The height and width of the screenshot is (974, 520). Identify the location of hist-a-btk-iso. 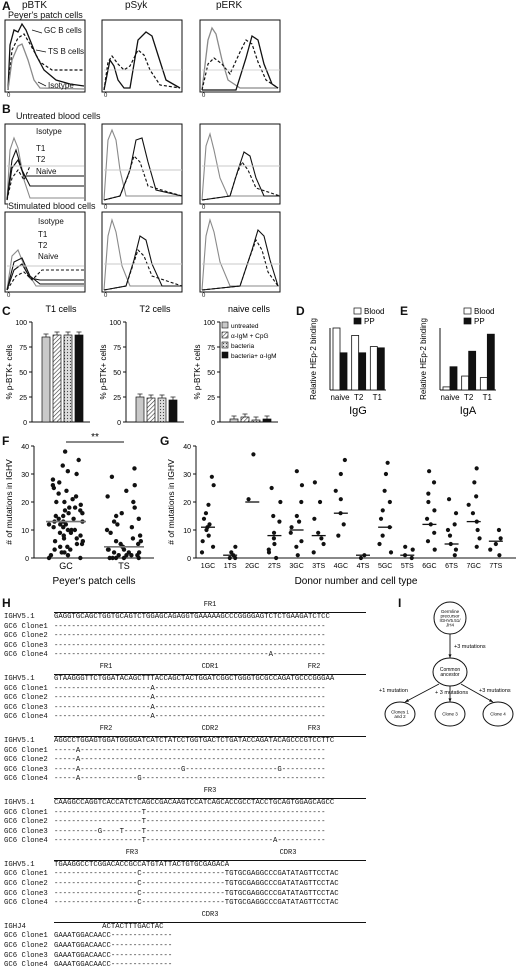
(46, 67).